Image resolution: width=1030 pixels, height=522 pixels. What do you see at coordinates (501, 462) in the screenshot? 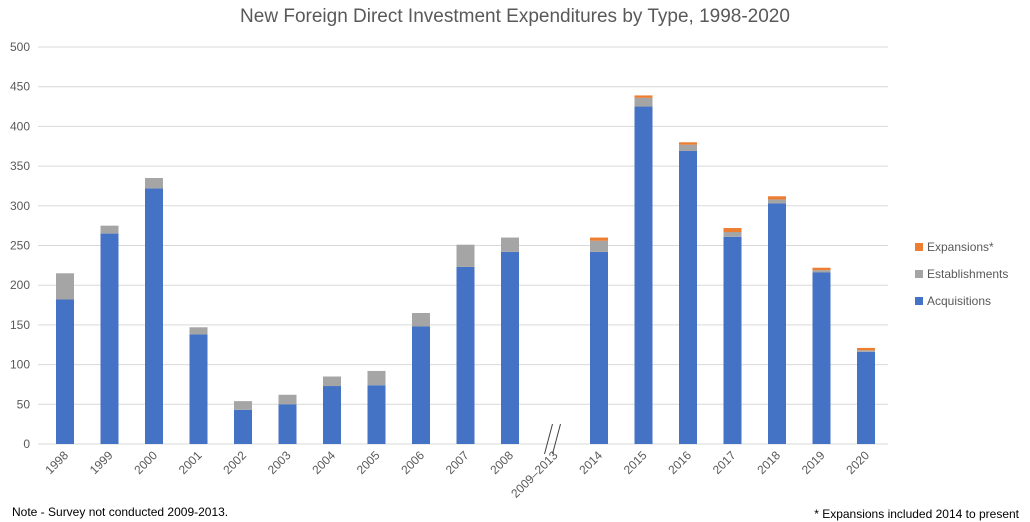
I see `x-tick-label: 2008` at bounding box center [501, 462].